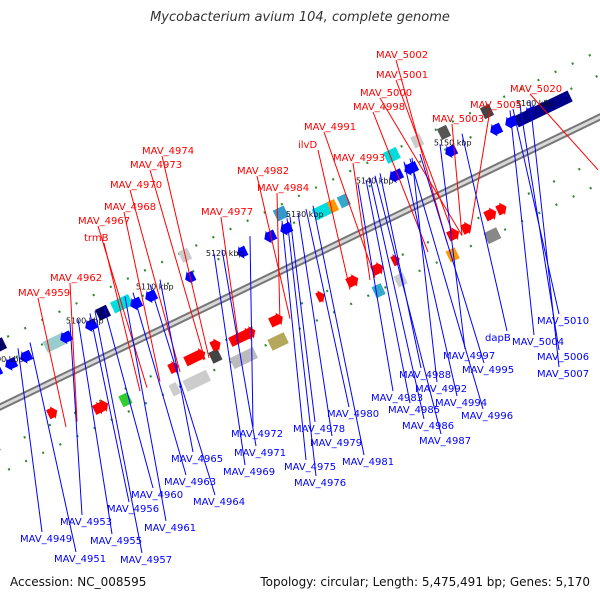  What do you see at coordinates (469, 356) in the screenshot?
I see `reverse-gene-label: MAV_4997` at bounding box center [469, 356].